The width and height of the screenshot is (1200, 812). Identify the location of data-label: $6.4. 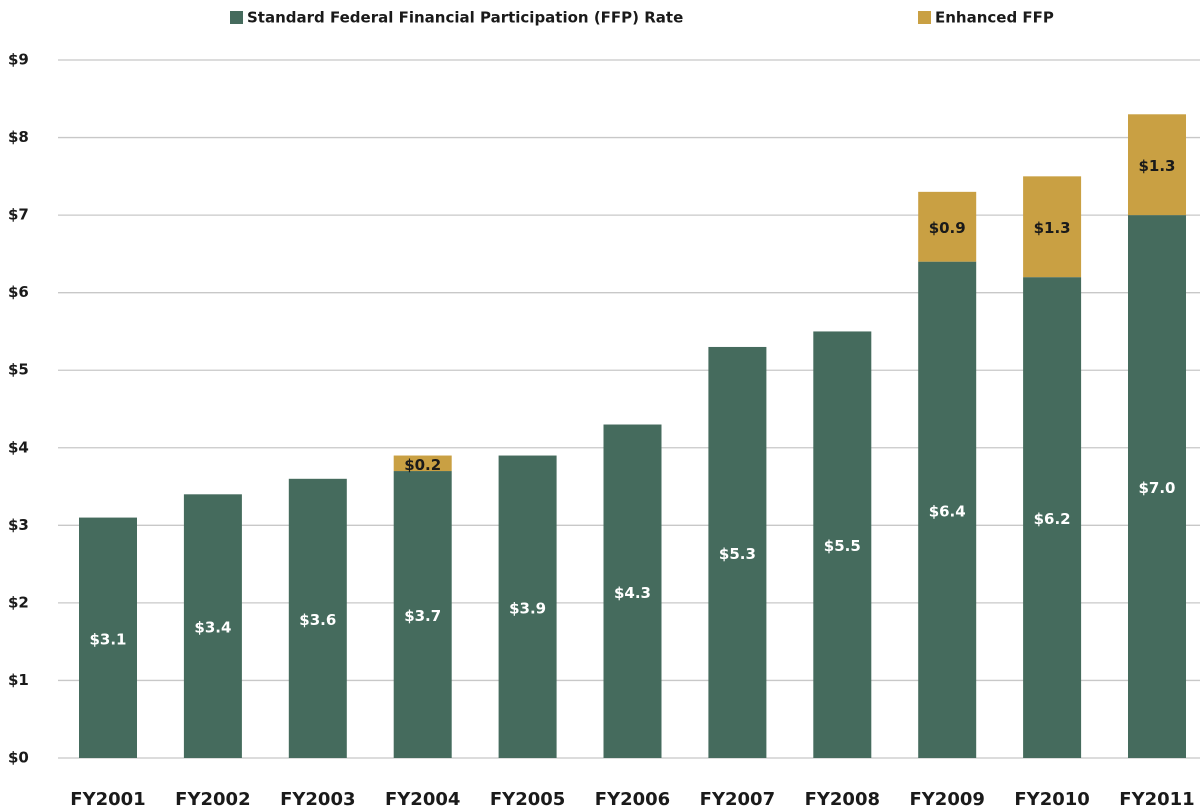
(947, 511).